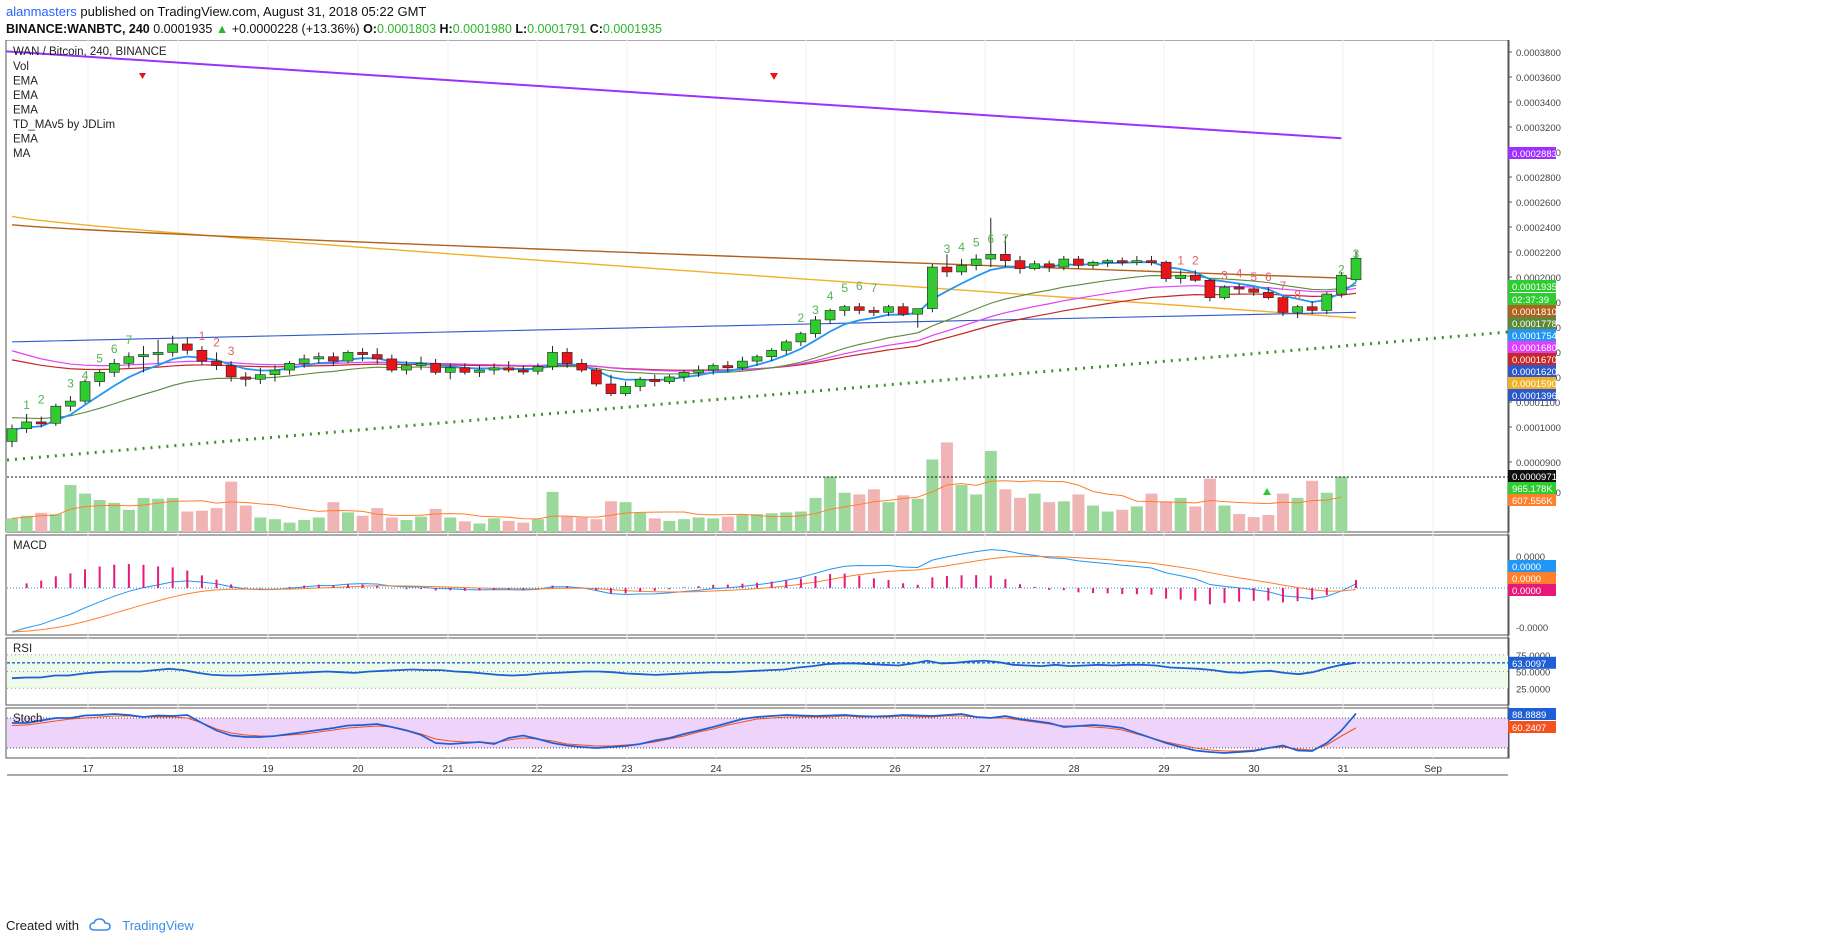 Image resolution: width=1828 pixels, height=945 pixels. I want to click on tradingview-link: TradingView, so click(158, 925).